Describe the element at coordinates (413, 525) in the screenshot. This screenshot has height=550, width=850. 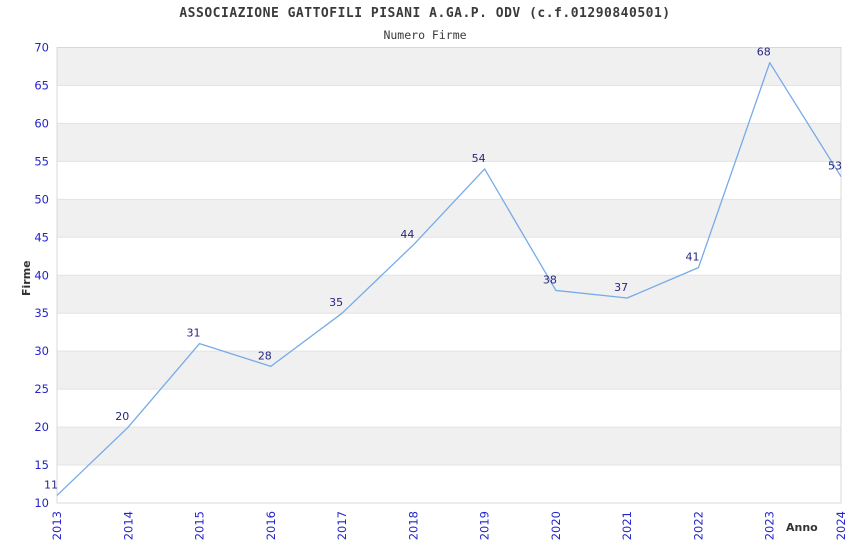
I see `x-tick-label: 2018` at that location.